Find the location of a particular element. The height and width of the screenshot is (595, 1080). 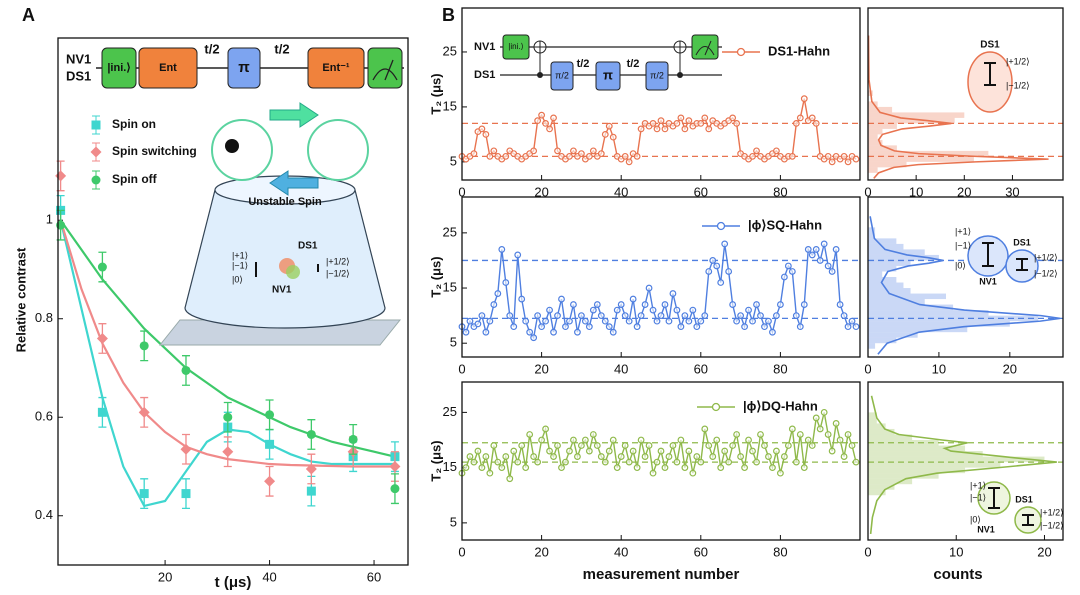

x-tick-label: 10 is located at coordinates (939, 368).